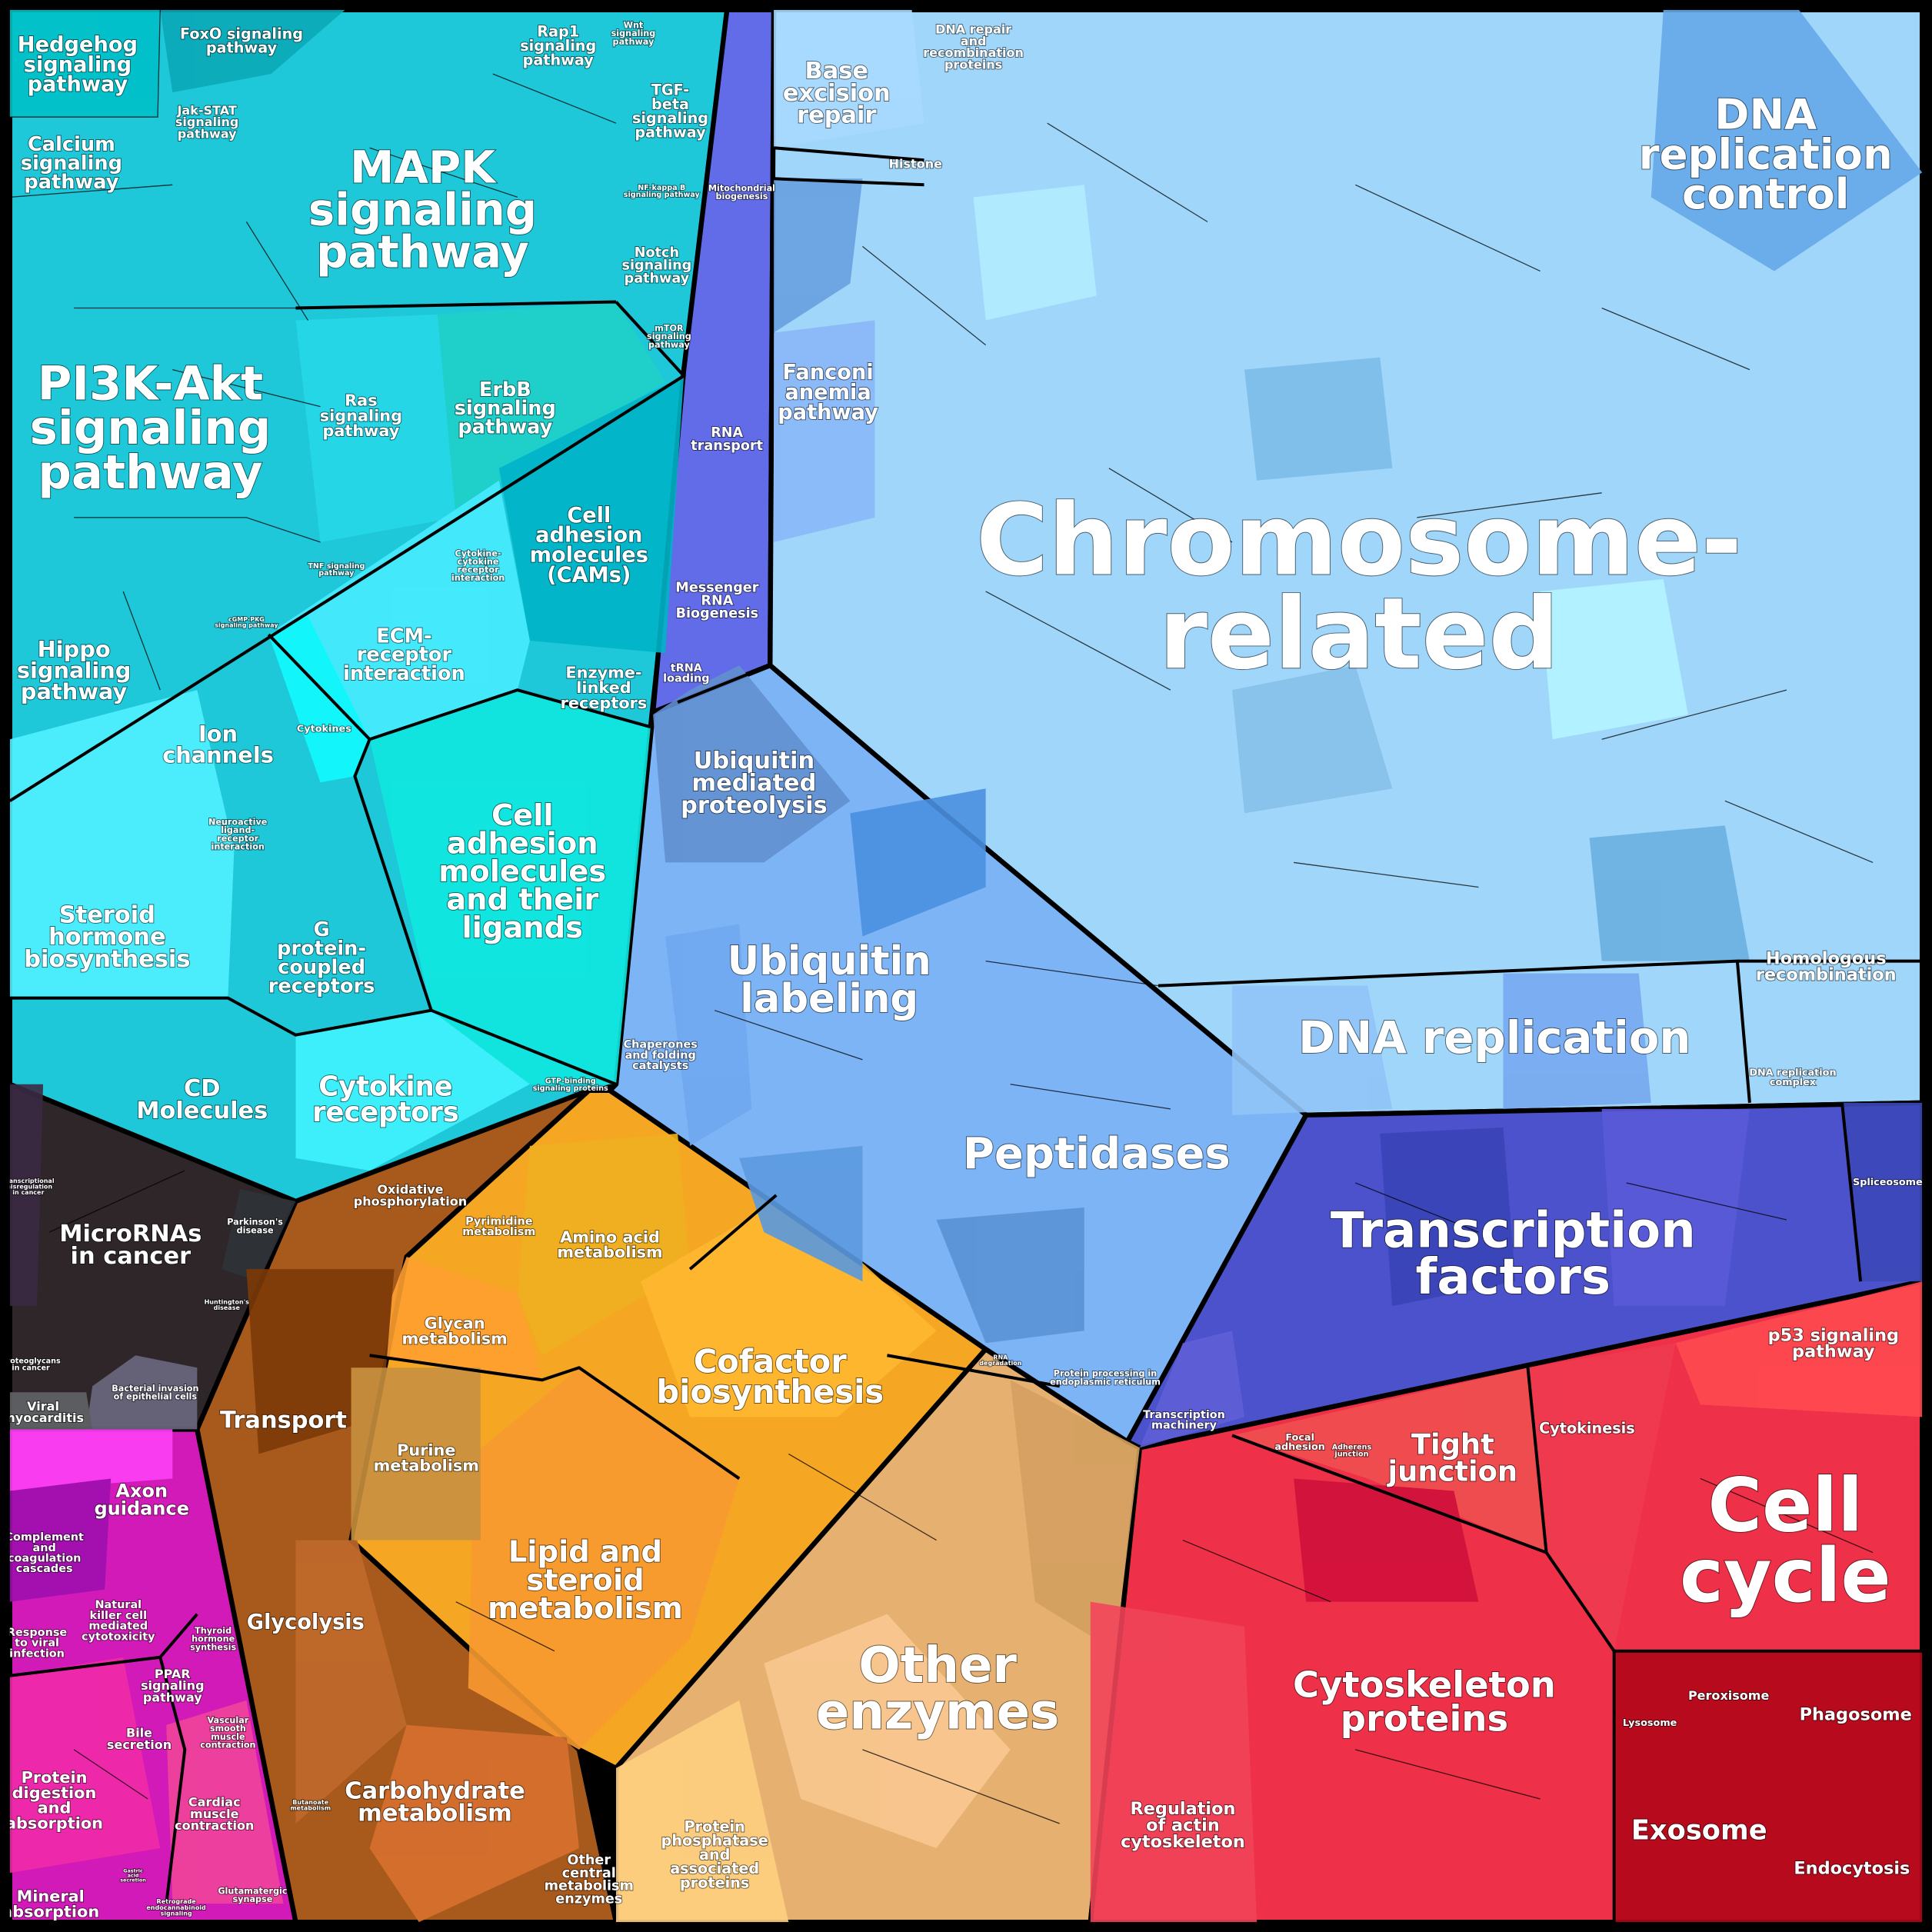  What do you see at coordinates (1699, 1830) in the screenshot?
I see `label-exosome: Exosome` at bounding box center [1699, 1830].